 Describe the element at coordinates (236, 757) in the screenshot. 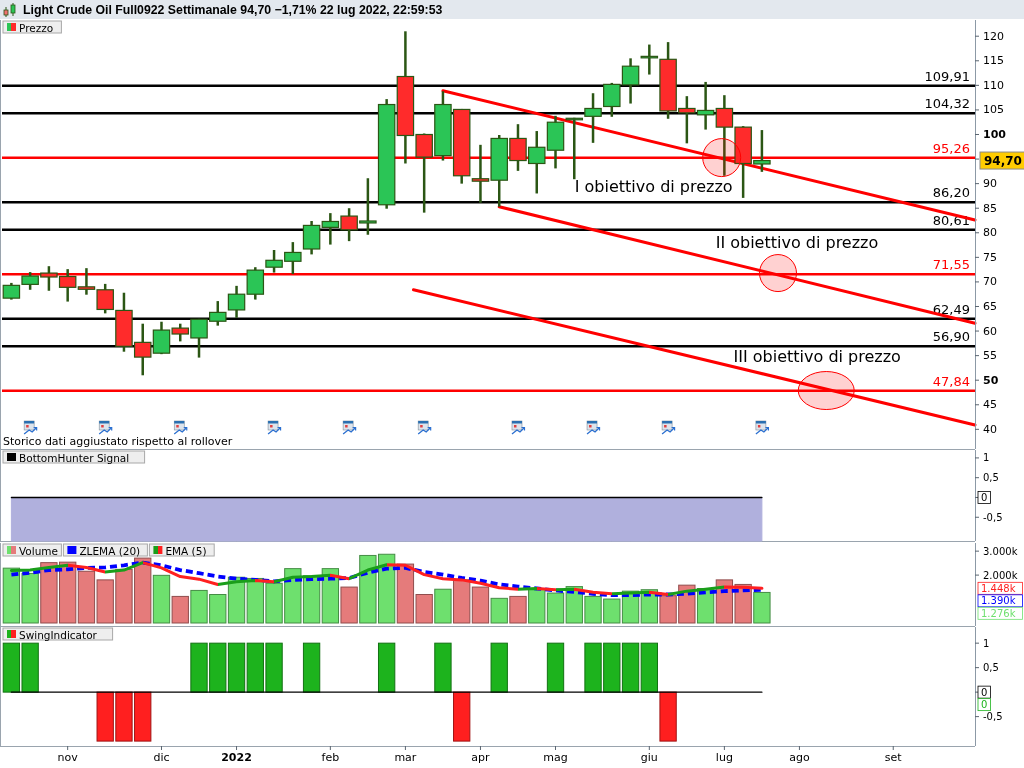

I see `x-tick-label: 2022` at that location.